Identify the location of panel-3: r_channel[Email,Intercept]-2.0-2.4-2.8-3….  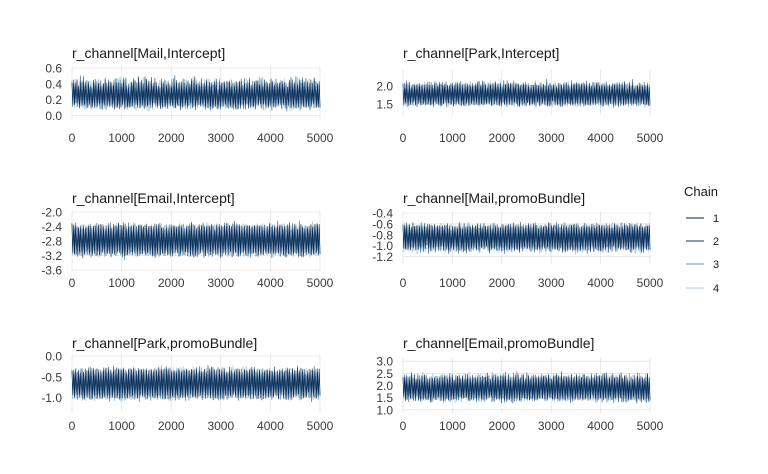
(187, 240).